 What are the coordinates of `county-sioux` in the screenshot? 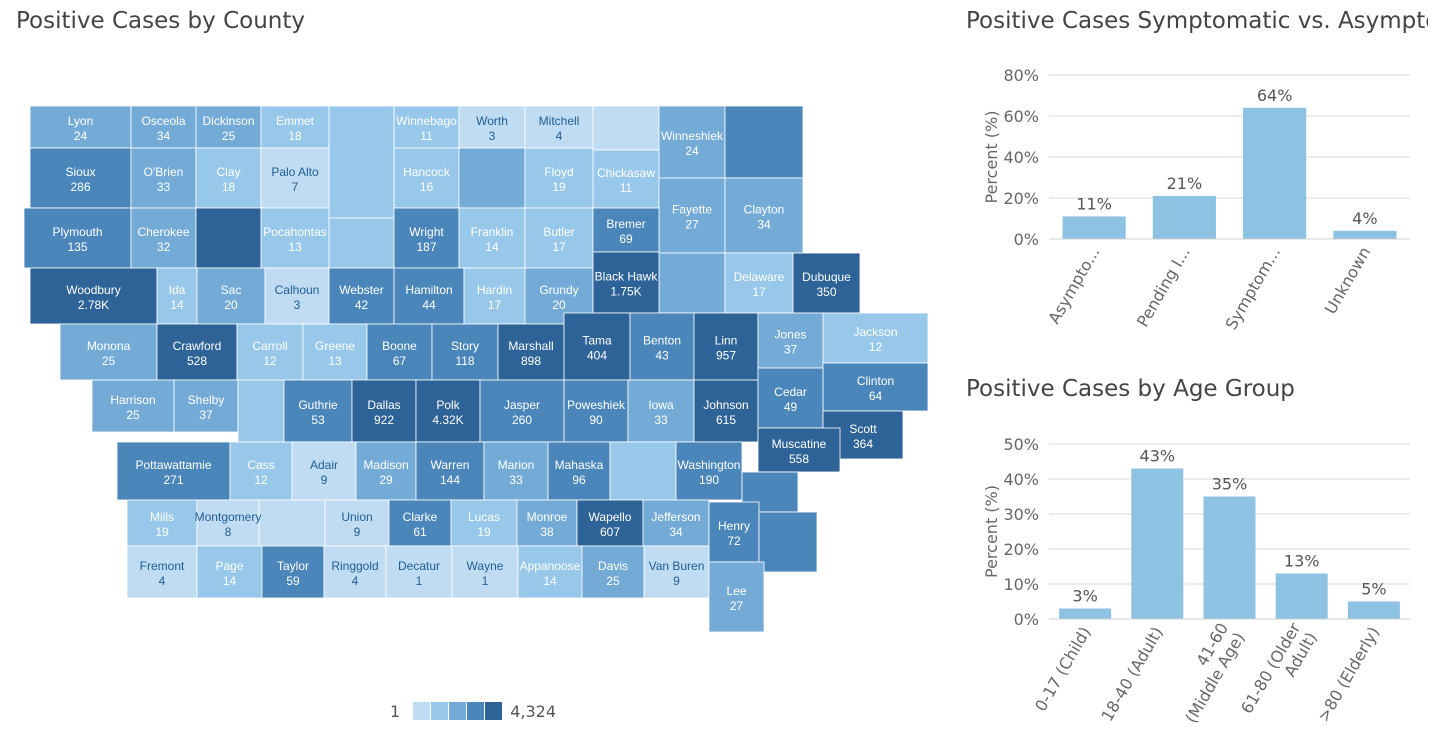 It's located at (80, 178).